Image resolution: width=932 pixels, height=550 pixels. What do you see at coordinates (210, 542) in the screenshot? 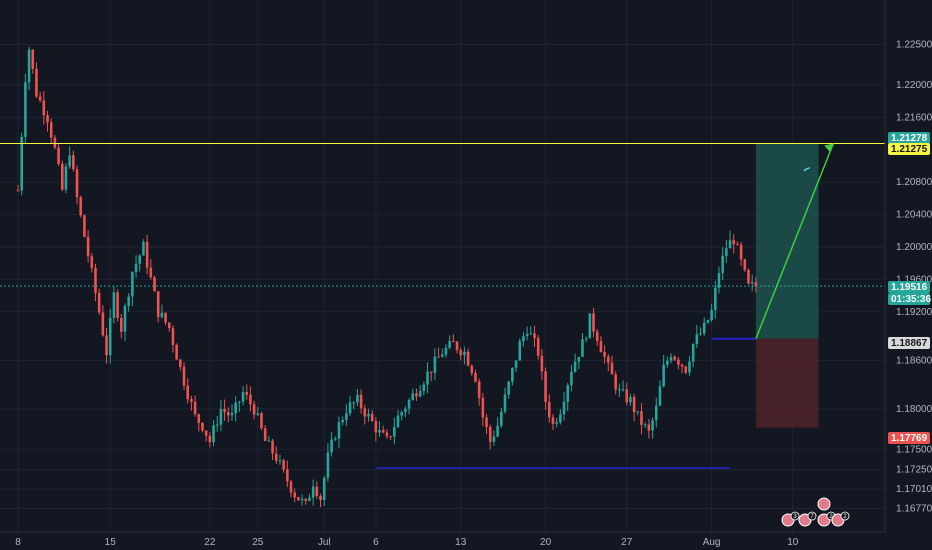
I see `x-tick-label: 22` at bounding box center [210, 542].